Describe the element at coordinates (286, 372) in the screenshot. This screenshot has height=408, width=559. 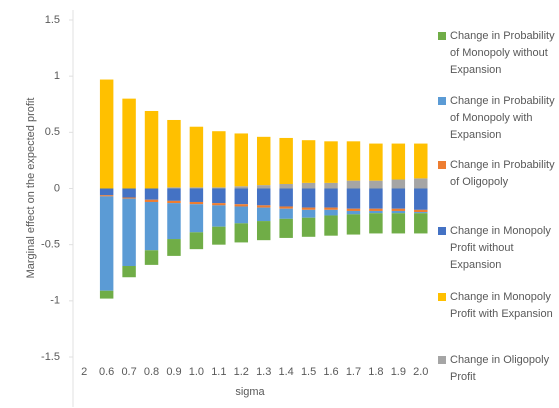
I see `x-tick-label: 1.4` at that location.